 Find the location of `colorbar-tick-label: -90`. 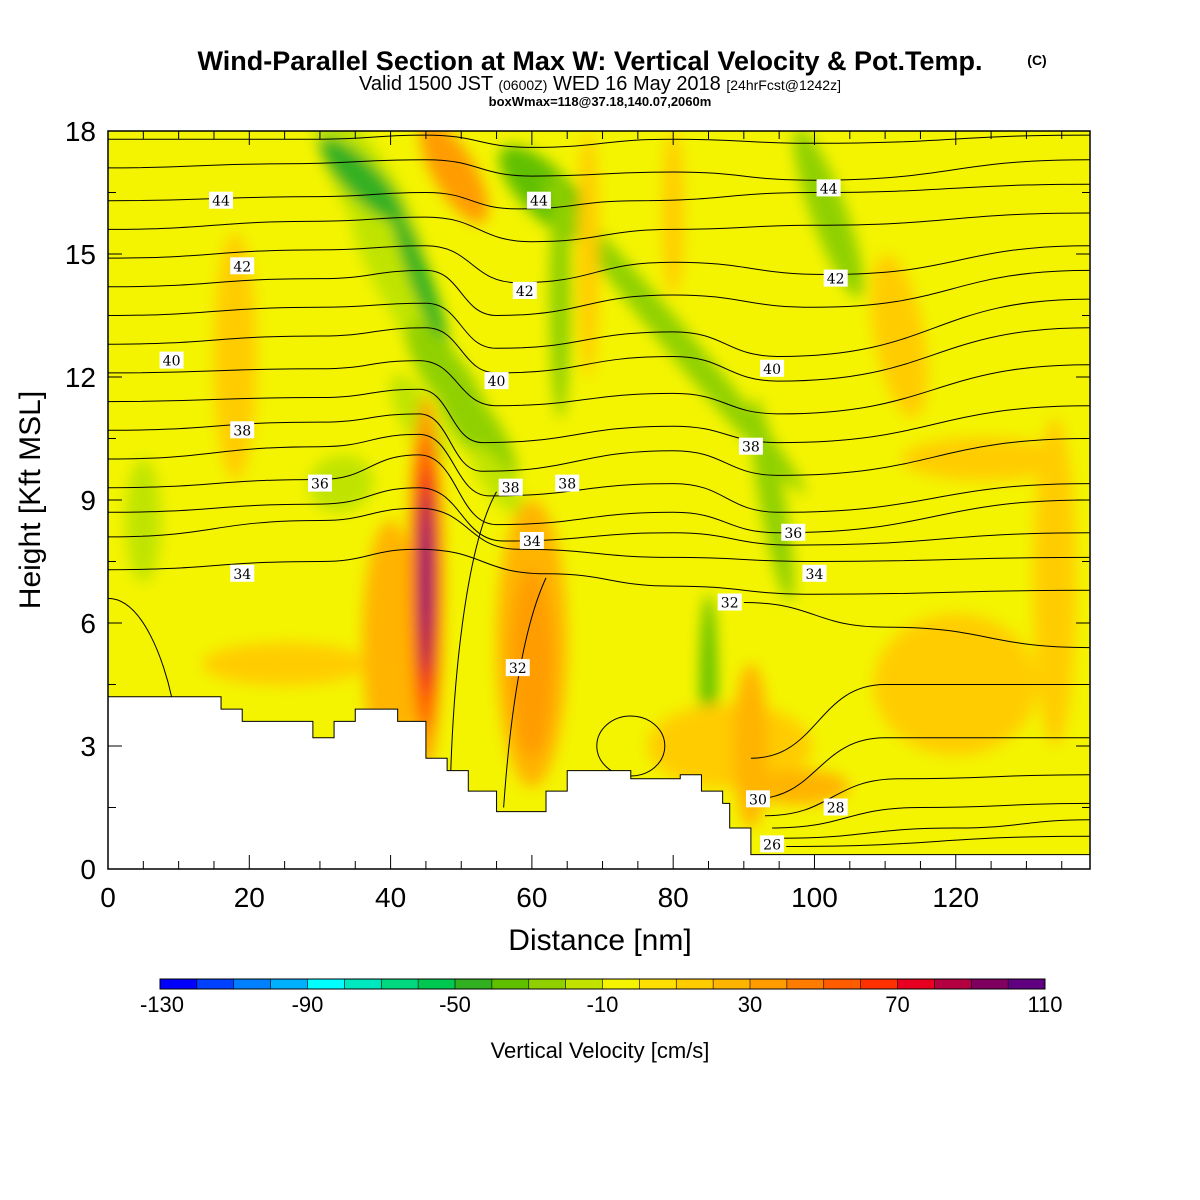

colorbar-tick-label: -90 is located at coordinates (308, 1004).